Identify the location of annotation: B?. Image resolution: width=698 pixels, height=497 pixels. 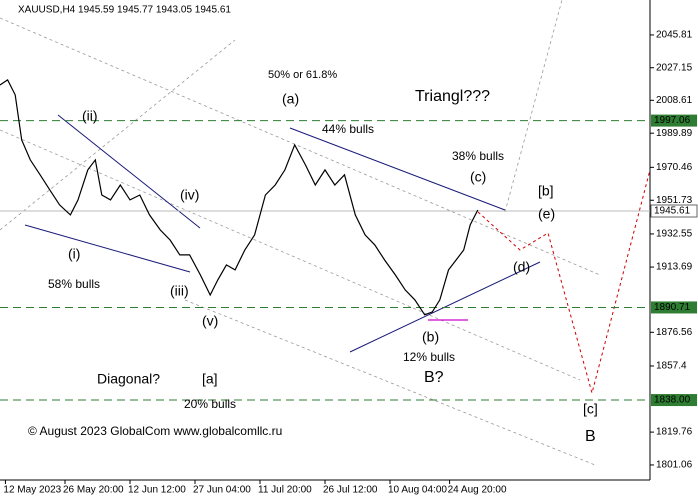
(434, 377).